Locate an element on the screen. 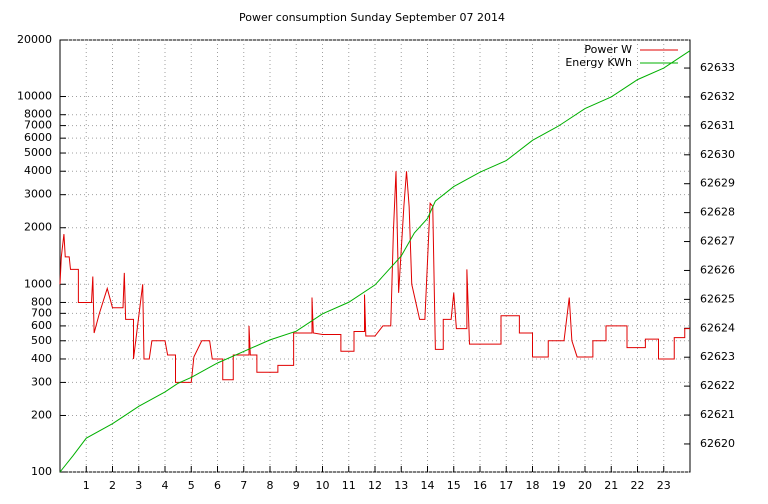  y2-tick-label: 62633 is located at coordinates (717, 67).